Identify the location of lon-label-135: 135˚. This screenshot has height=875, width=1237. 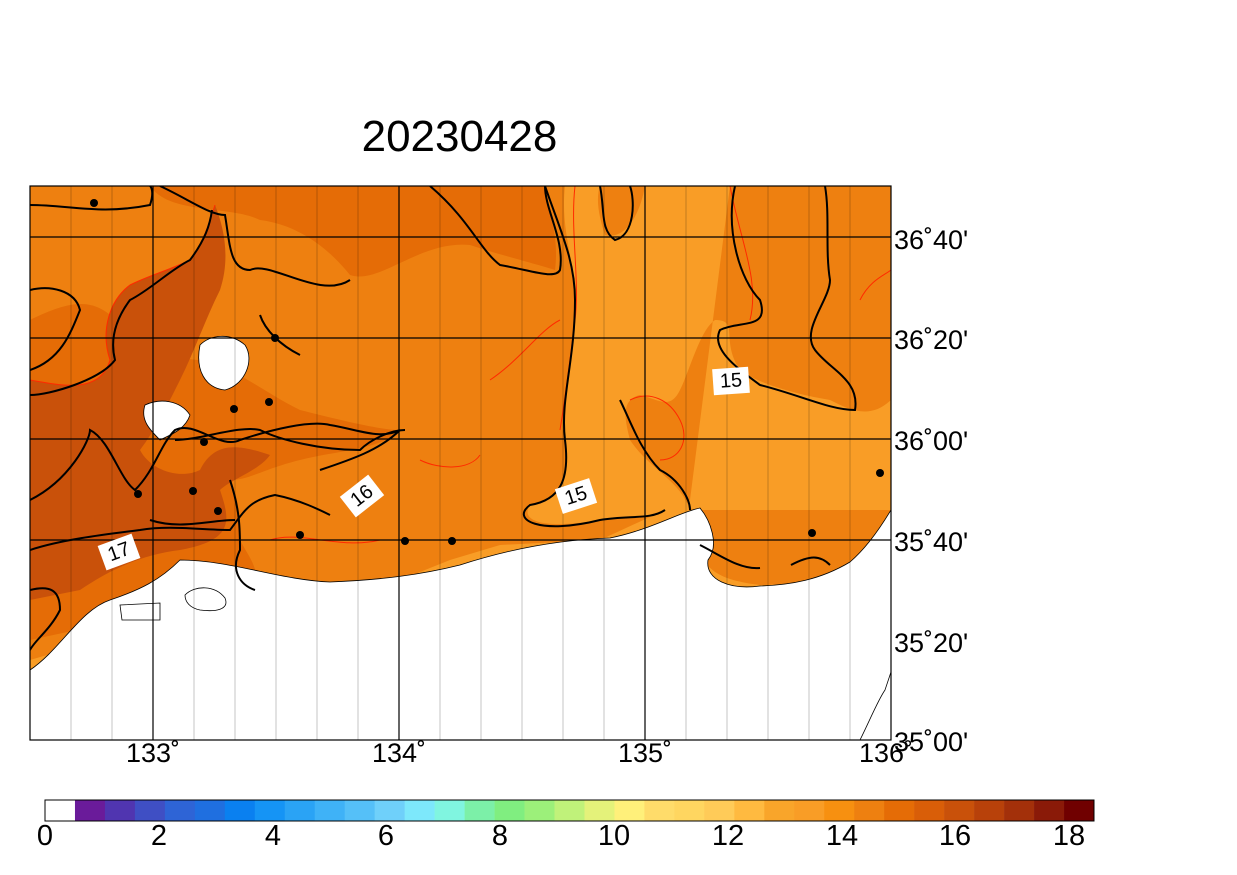
(645, 753).